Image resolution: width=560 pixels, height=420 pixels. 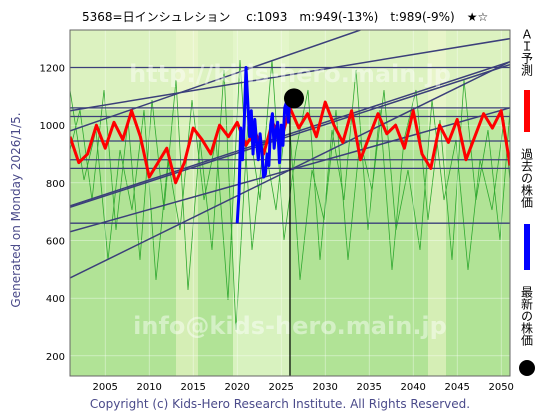 I want to click on watermark-url: http://kids-hero.main.jp, so click(x=290, y=74).